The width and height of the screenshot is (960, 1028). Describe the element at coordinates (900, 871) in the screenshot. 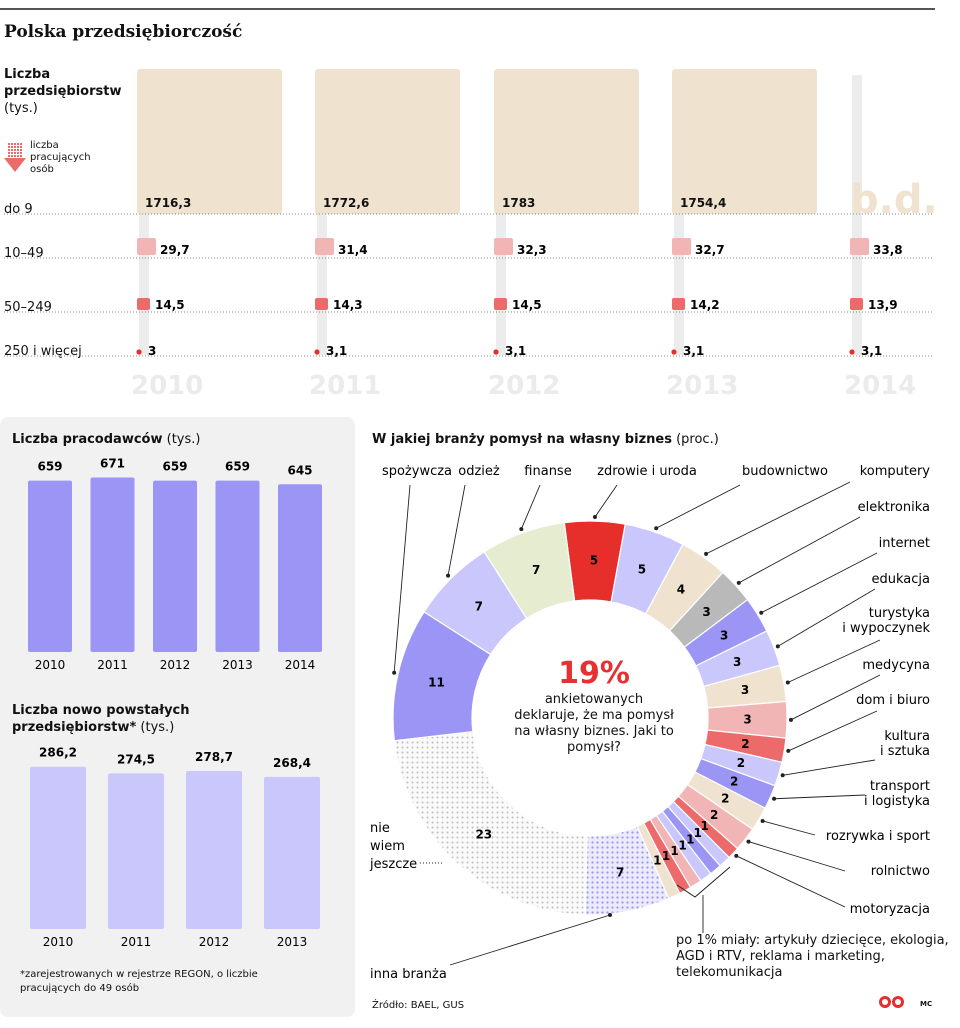

I see `pie-category-label: rolnictwo` at that location.